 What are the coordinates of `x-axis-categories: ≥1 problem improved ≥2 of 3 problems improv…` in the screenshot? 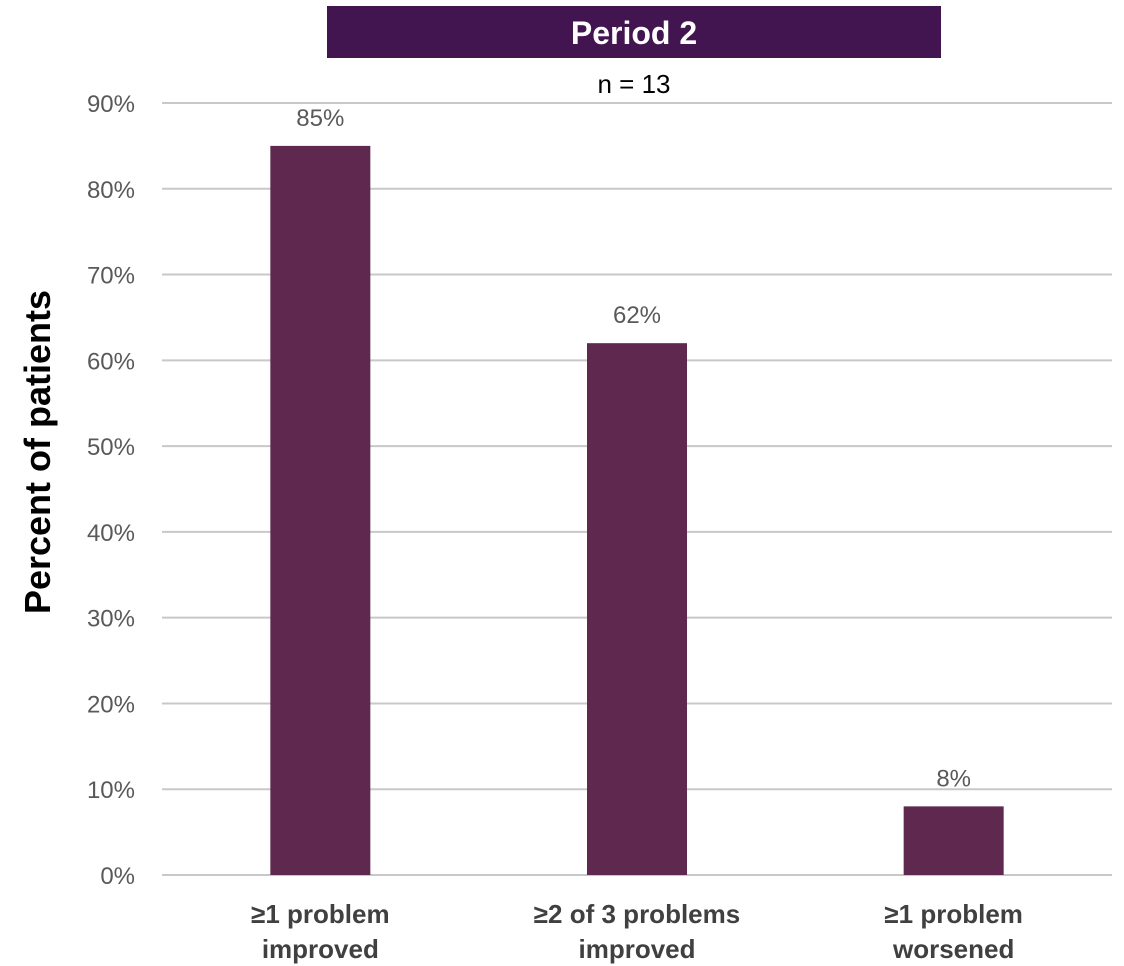 It's located at (637, 931).